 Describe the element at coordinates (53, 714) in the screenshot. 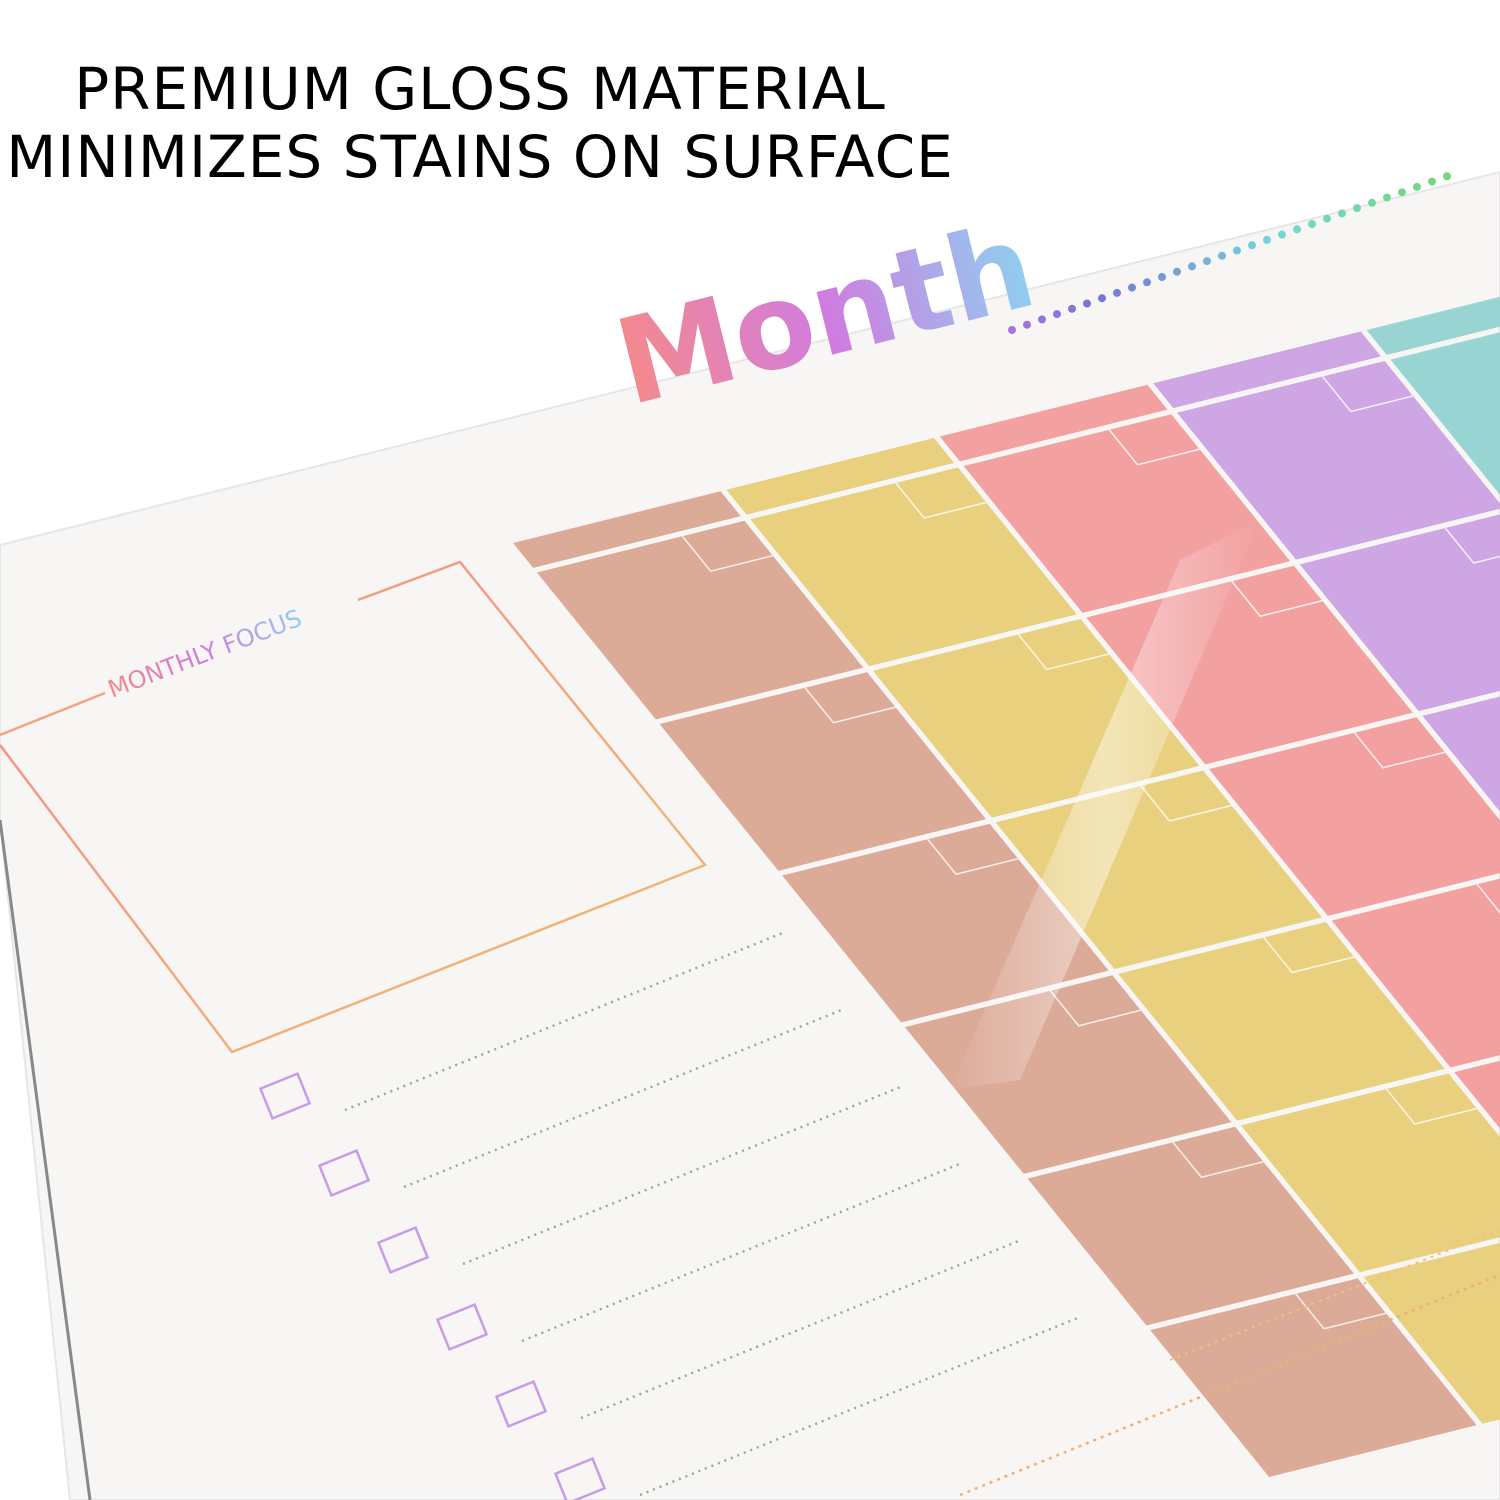

I see `focus-box-edge` at that location.